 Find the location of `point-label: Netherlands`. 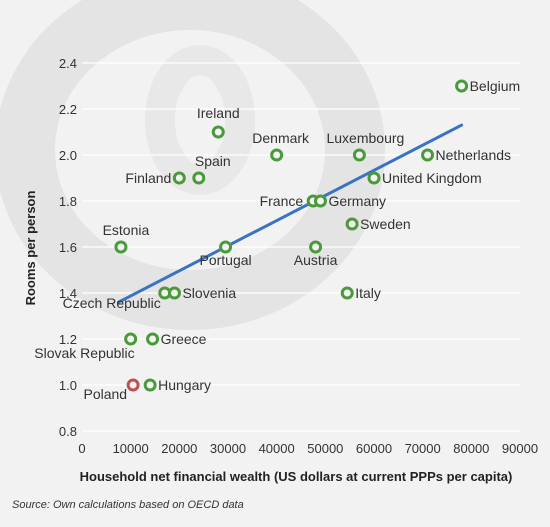

point-label: Netherlands is located at coordinates (474, 155).